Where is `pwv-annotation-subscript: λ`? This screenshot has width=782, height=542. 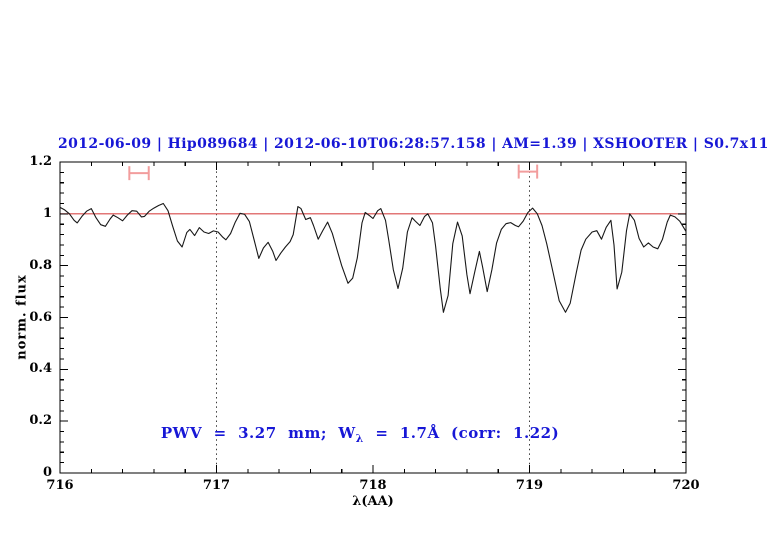
pwv-annotation-subscript: λ is located at coordinates (359, 438).